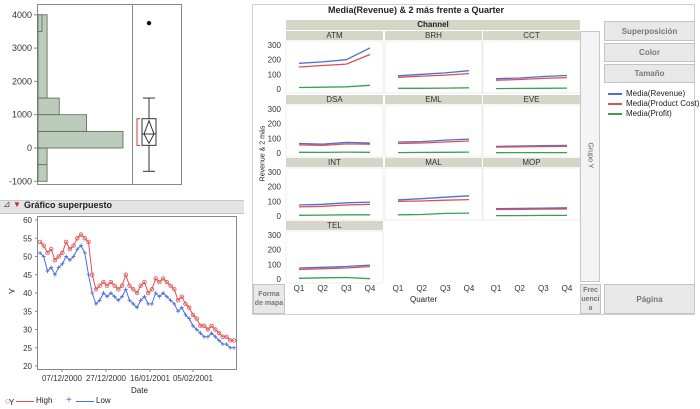 The image size is (700, 409). I want to click on overlay-drop-zone: Superposición, so click(649, 31).